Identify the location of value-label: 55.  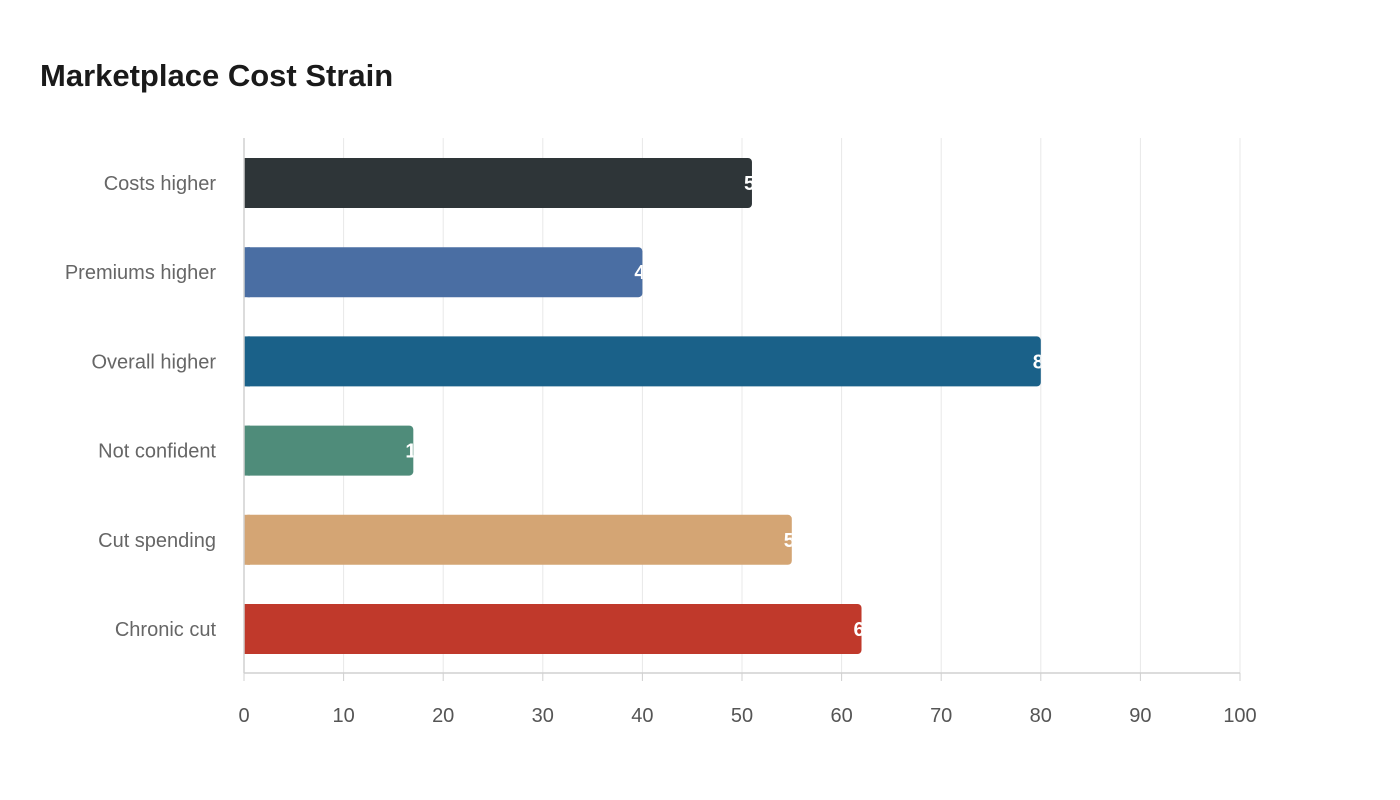
(795, 541).